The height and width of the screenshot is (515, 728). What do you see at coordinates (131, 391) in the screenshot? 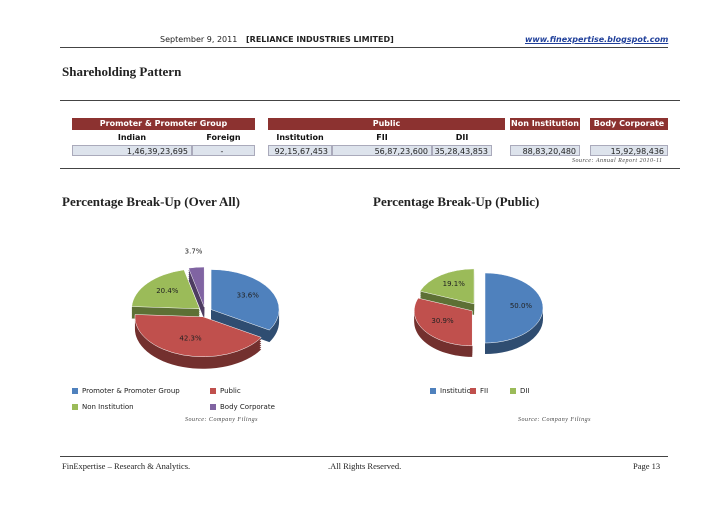
I see `legend-label: Promoter & Promoter Group` at bounding box center [131, 391].